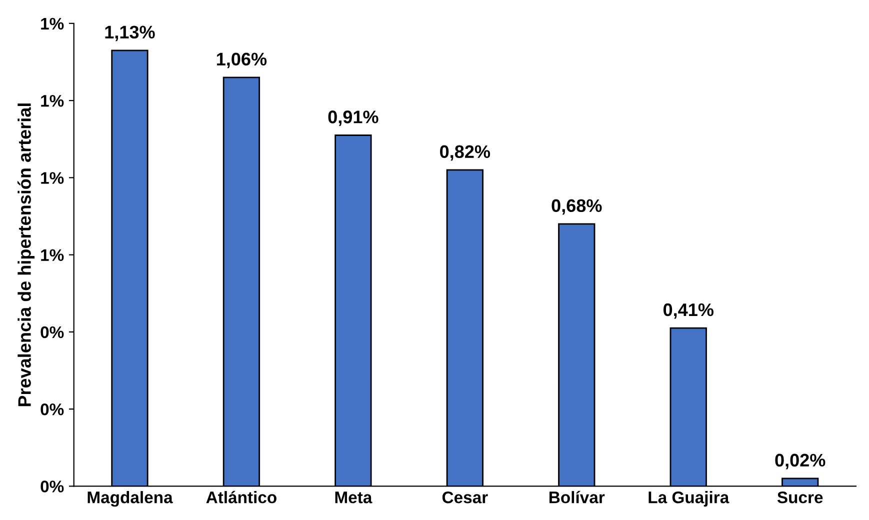  What do you see at coordinates (577, 497) in the screenshot?
I see `x-tick-label: Bolívar` at bounding box center [577, 497].